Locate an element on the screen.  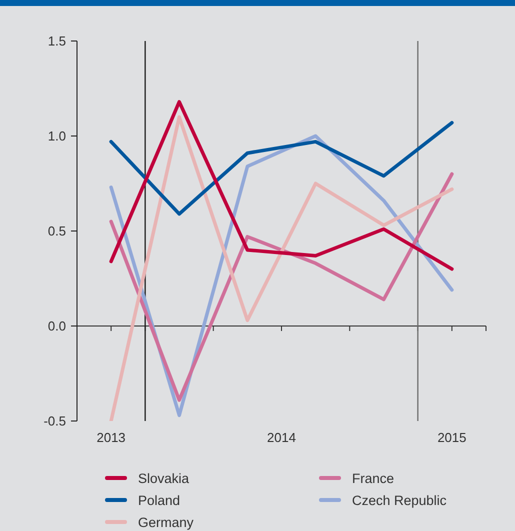
y-tick-label: 0.0 is located at coordinates (57, 326).